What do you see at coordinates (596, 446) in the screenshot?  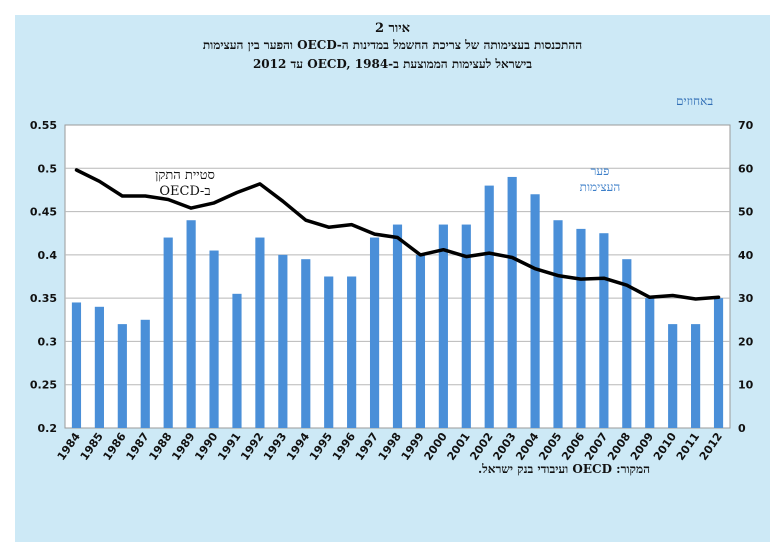 I see `x-tick-label: 2007` at bounding box center [596, 446].